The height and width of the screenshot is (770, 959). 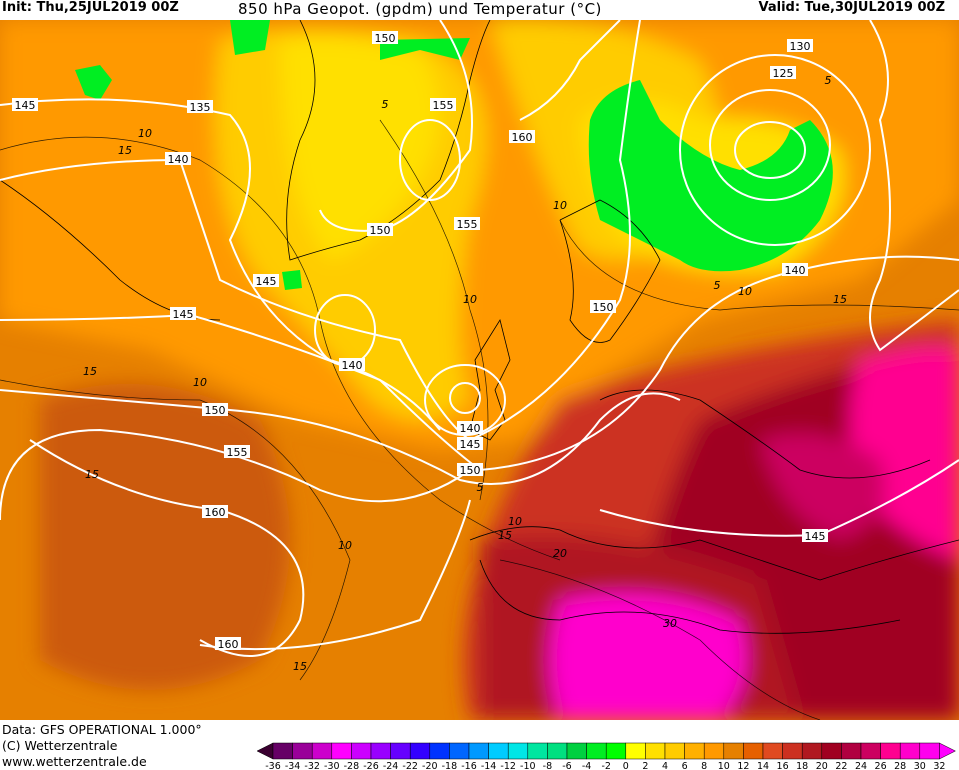 I want to click on colorbar-tick-label: 16, so click(x=783, y=765).